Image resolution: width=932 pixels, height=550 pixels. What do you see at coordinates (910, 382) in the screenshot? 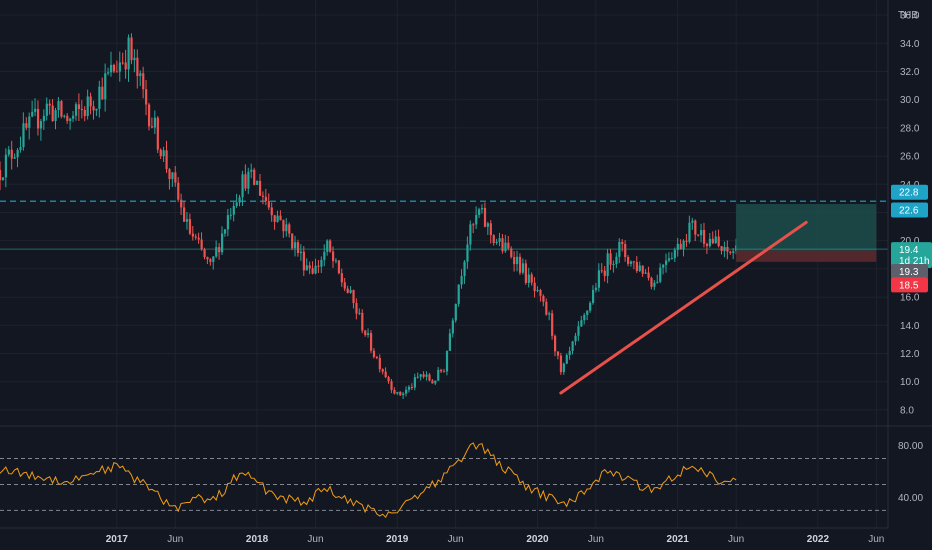
I see `y-tick-label: 10.0` at bounding box center [910, 382].